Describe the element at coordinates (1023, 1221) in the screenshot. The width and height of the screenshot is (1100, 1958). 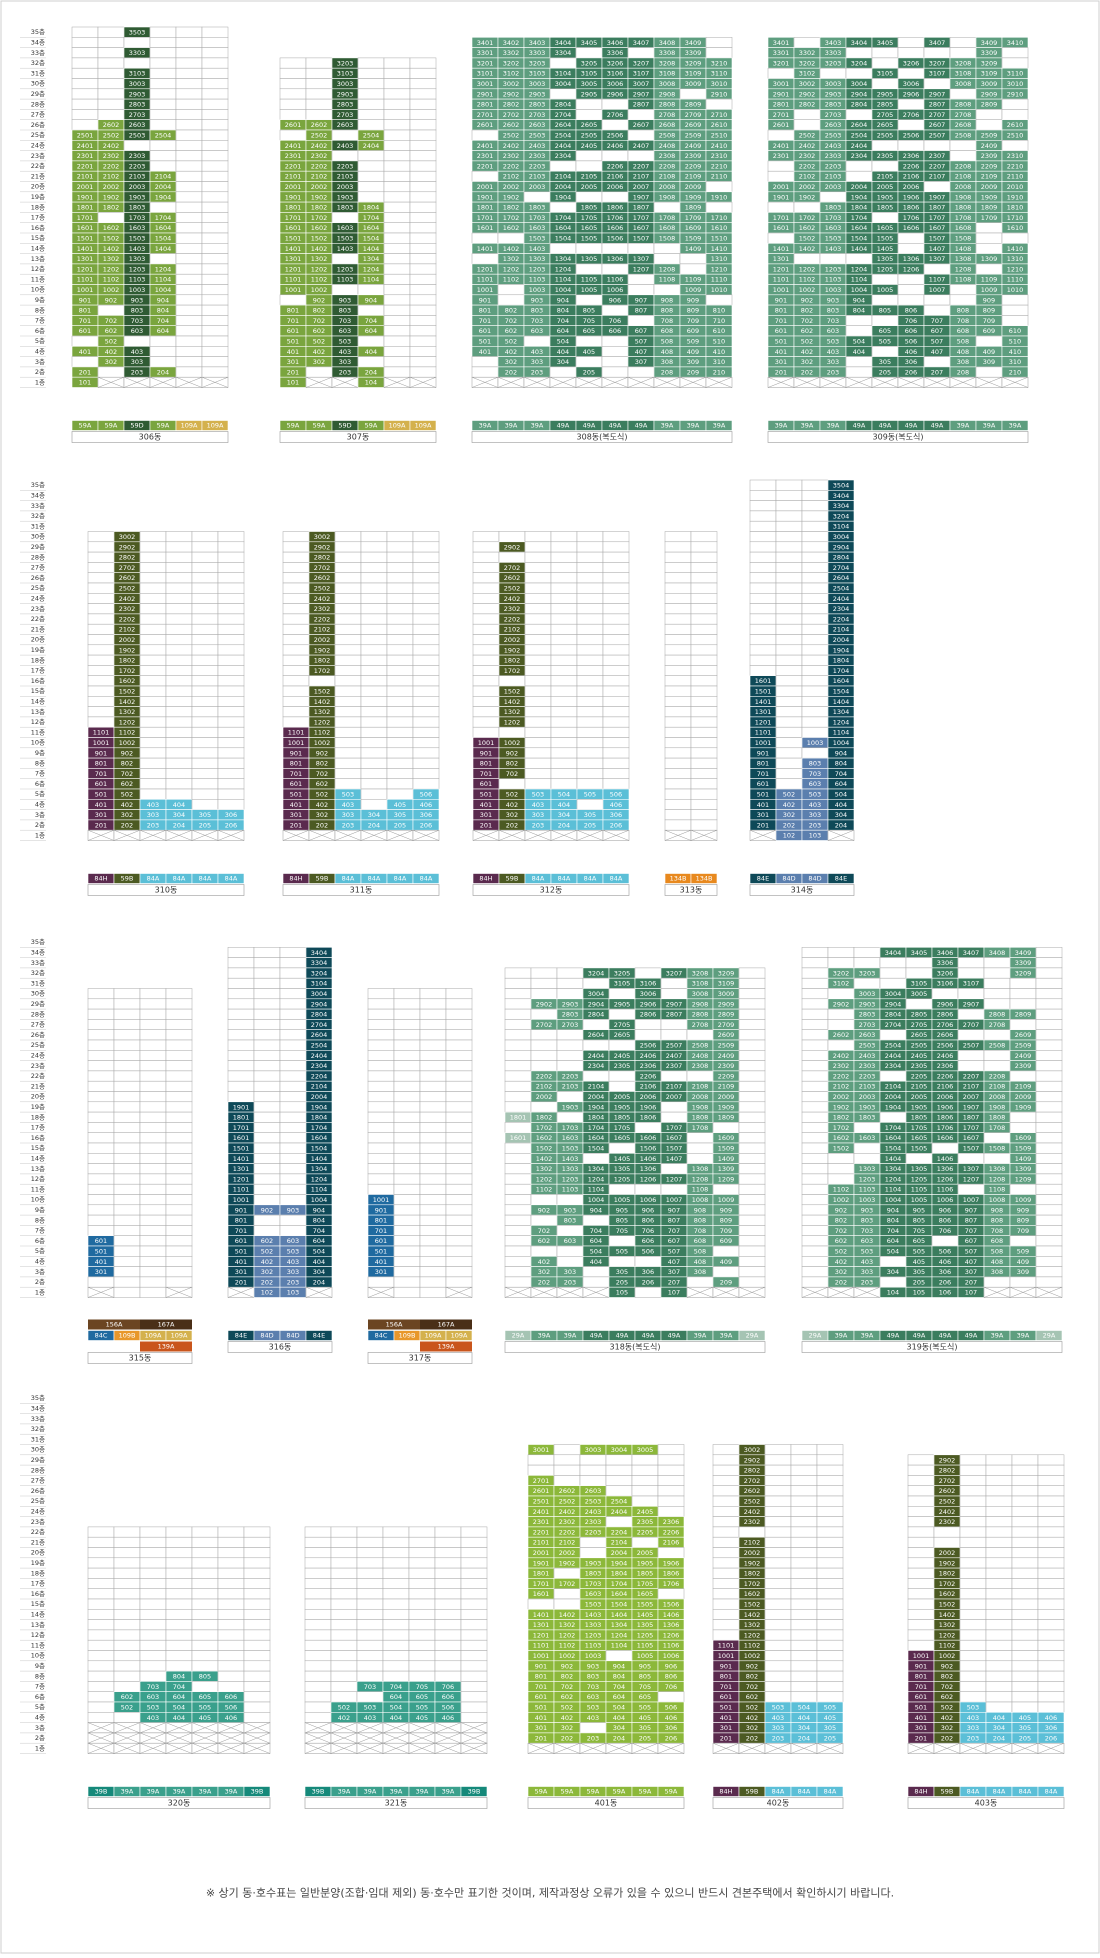
I see `unit-label: 809` at that location.